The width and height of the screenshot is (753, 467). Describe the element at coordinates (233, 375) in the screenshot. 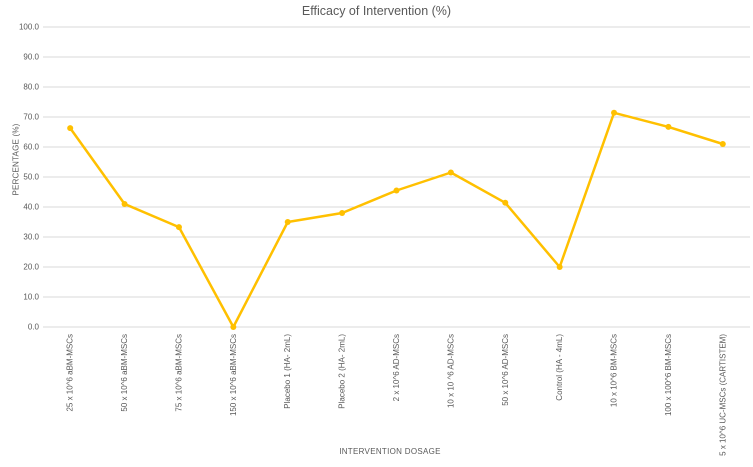

I see `x-axis-category-label: 150 x 10^6 aBM-MSCs` at that location.